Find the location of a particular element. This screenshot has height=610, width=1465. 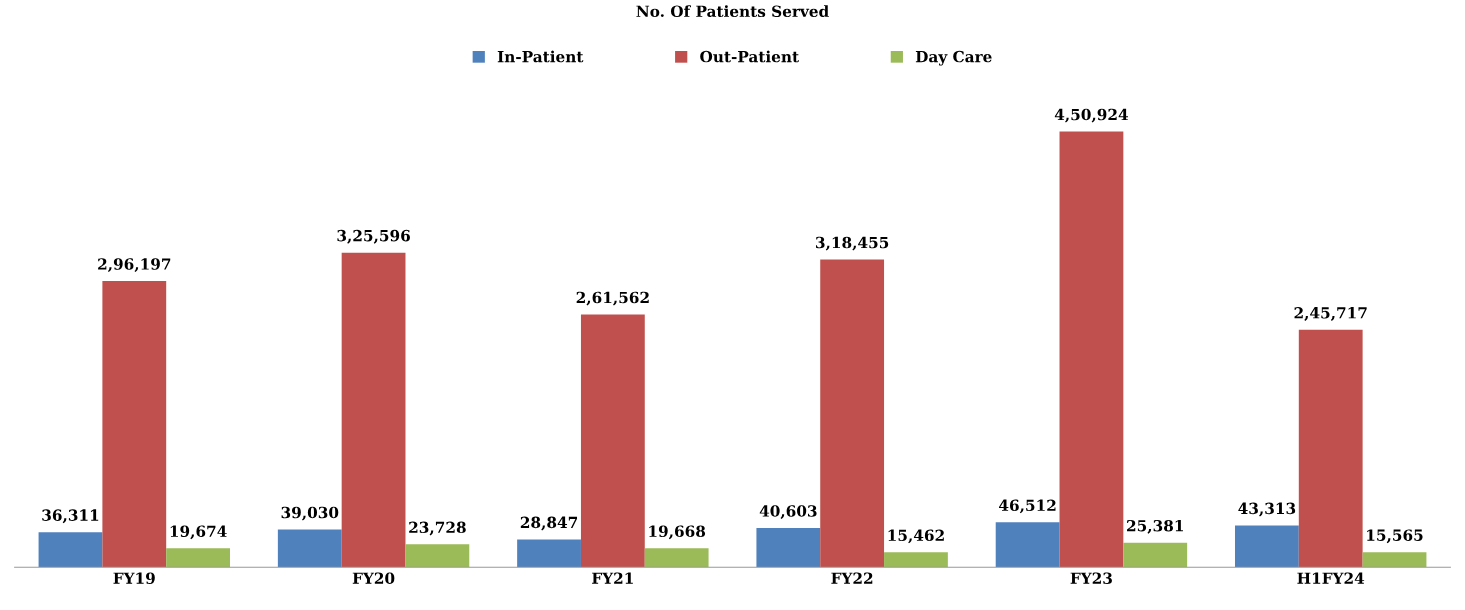

data-label: 36,311 is located at coordinates (70, 516).